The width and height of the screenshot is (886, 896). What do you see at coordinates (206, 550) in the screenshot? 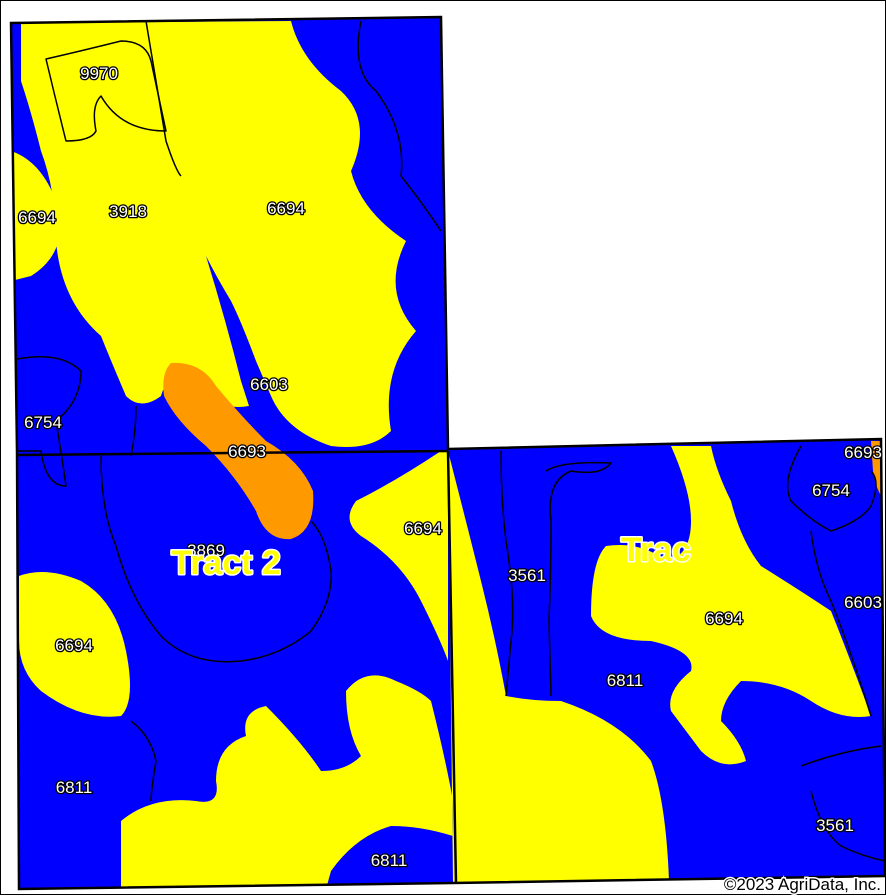
I see `soil-label: 3869` at bounding box center [206, 550].